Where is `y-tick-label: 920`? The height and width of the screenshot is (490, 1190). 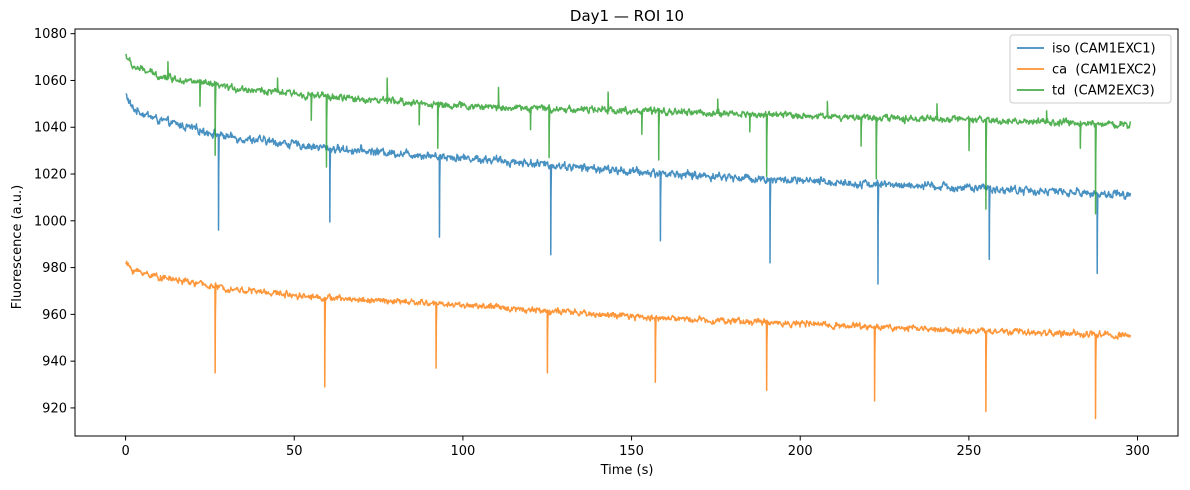 y-tick-label: 920 is located at coordinates (54, 408).